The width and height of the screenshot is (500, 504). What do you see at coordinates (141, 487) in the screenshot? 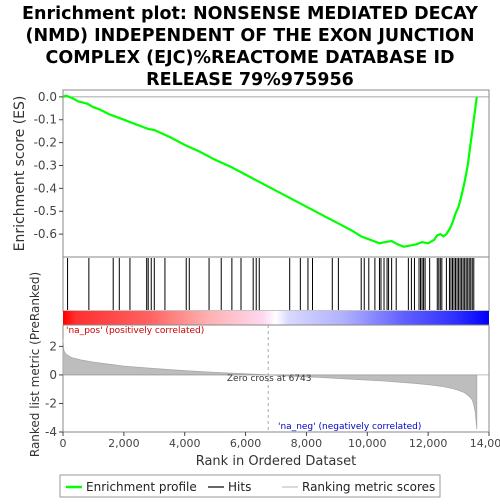
I see `legend-label: Enrichment profile` at bounding box center [141, 487].